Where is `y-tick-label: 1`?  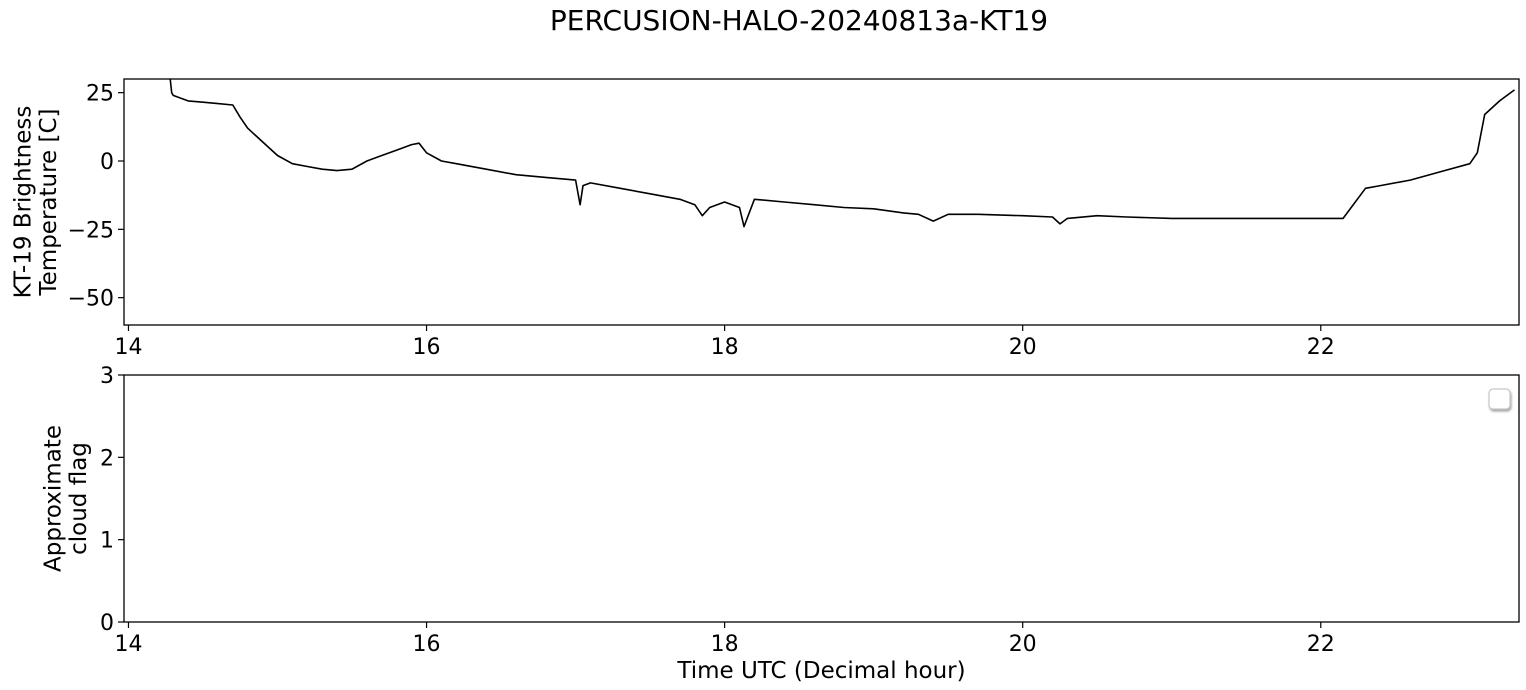 y-tick-label: 1 is located at coordinates (107, 541).